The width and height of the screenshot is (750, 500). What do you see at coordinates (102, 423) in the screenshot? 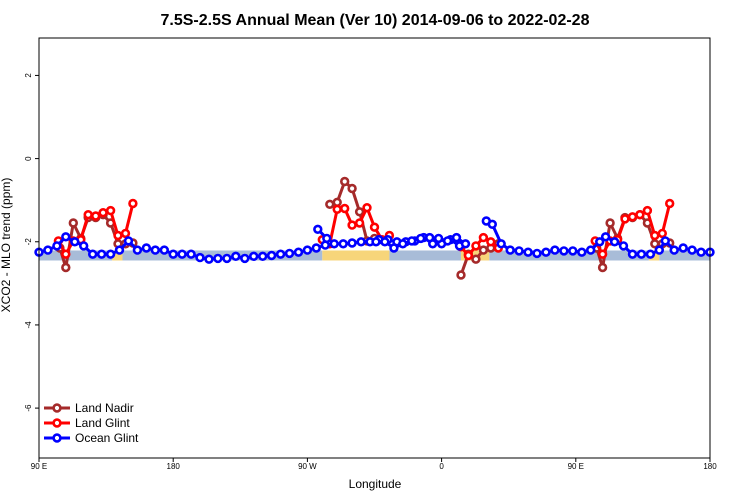
I see `legend-label: Land Glint` at bounding box center [102, 423].